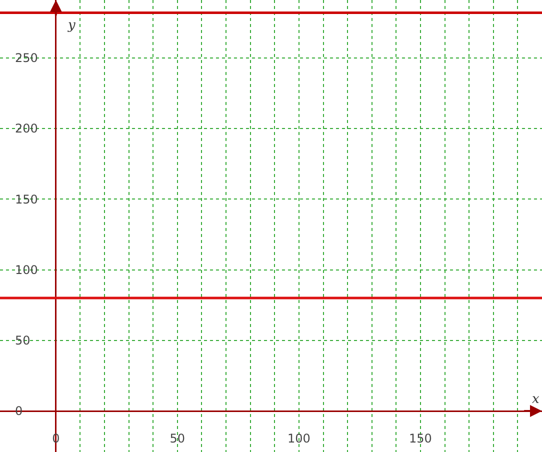  Describe the element at coordinates (178, 439) in the screenshot. I see `x-tick-label: 50` at that location.